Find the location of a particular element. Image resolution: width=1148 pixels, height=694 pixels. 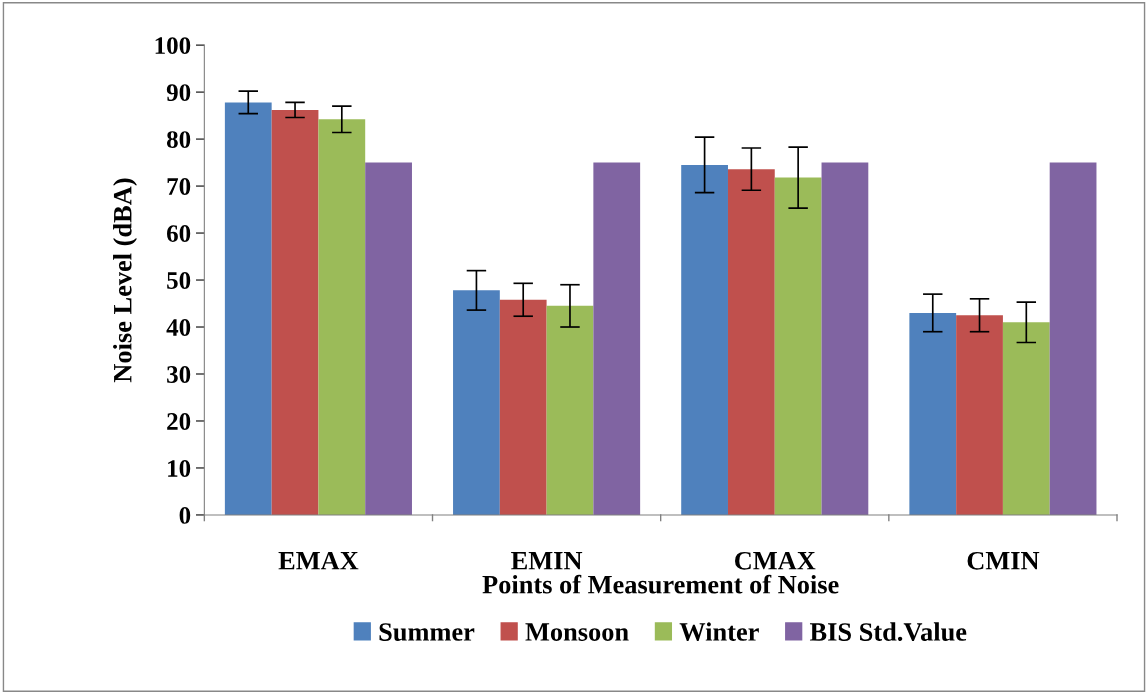

y-axis-title: Noise Level (dBA) is located at coordinates (125, 280).